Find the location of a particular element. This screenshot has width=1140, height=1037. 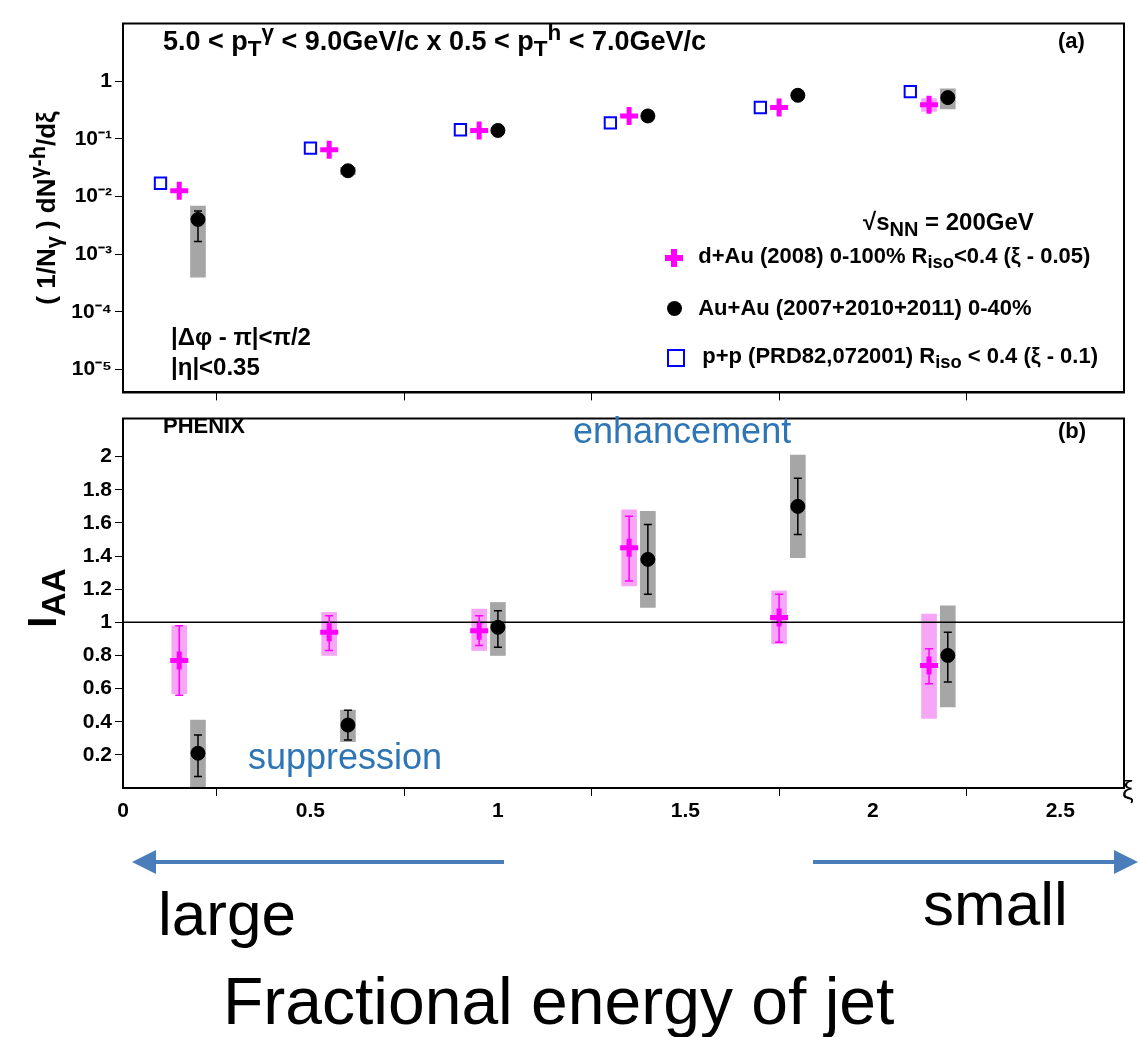

legend-label: Au+Au (2007+2010+2011) 0-40% is located at coordinates (865, 308).